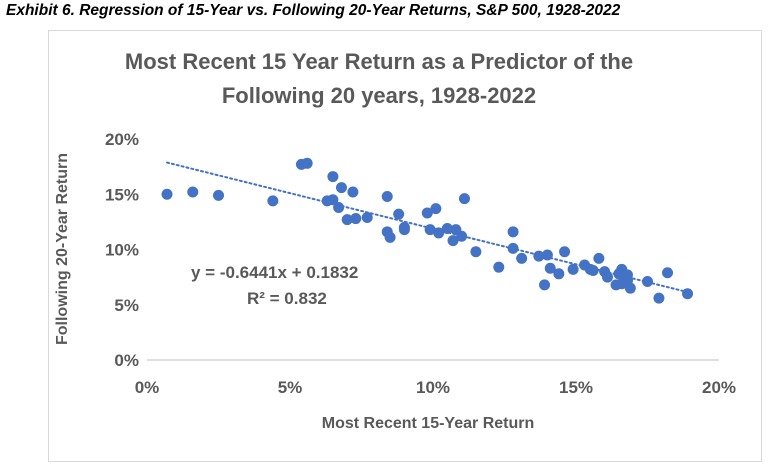  I want to click on x-tick-label: 15%, so click(576, 387).